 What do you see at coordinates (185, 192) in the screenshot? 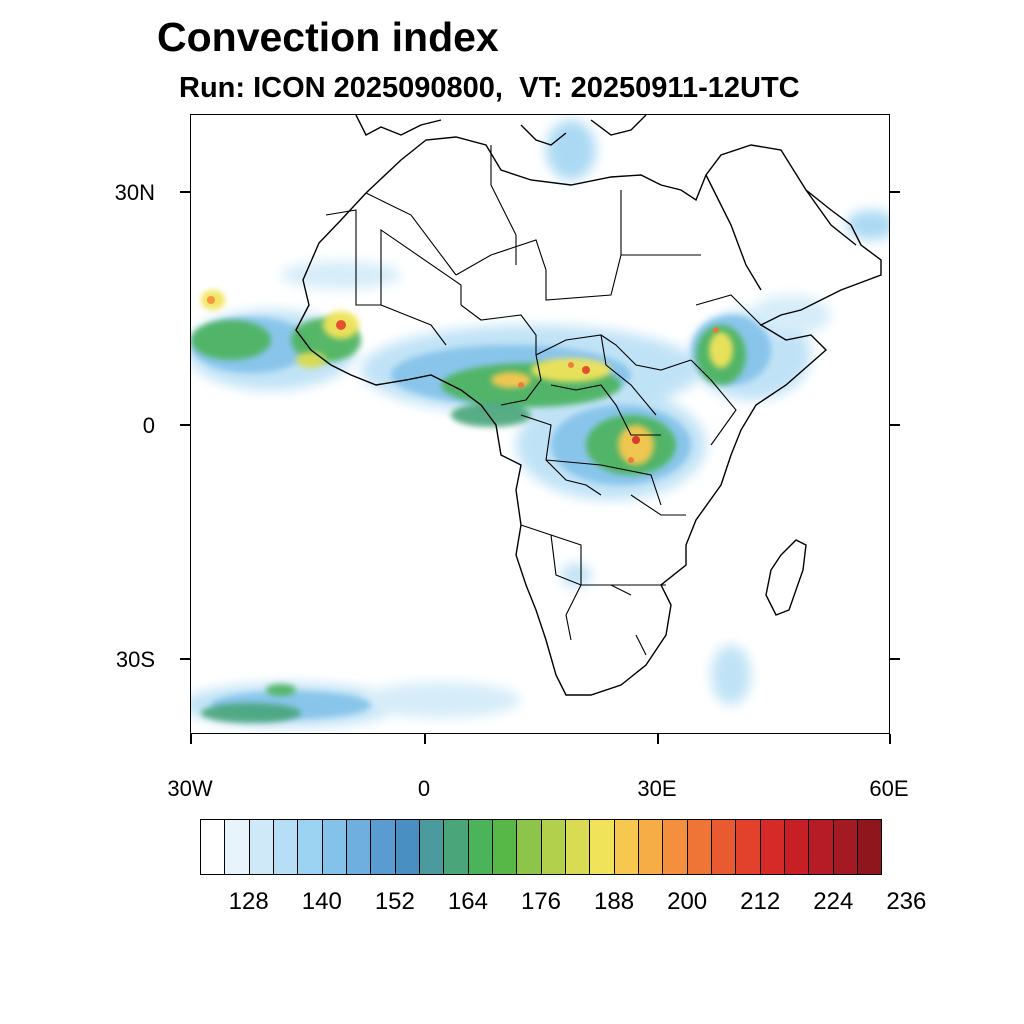
I see `tick-30n-left` at bounding box center [185, 192].